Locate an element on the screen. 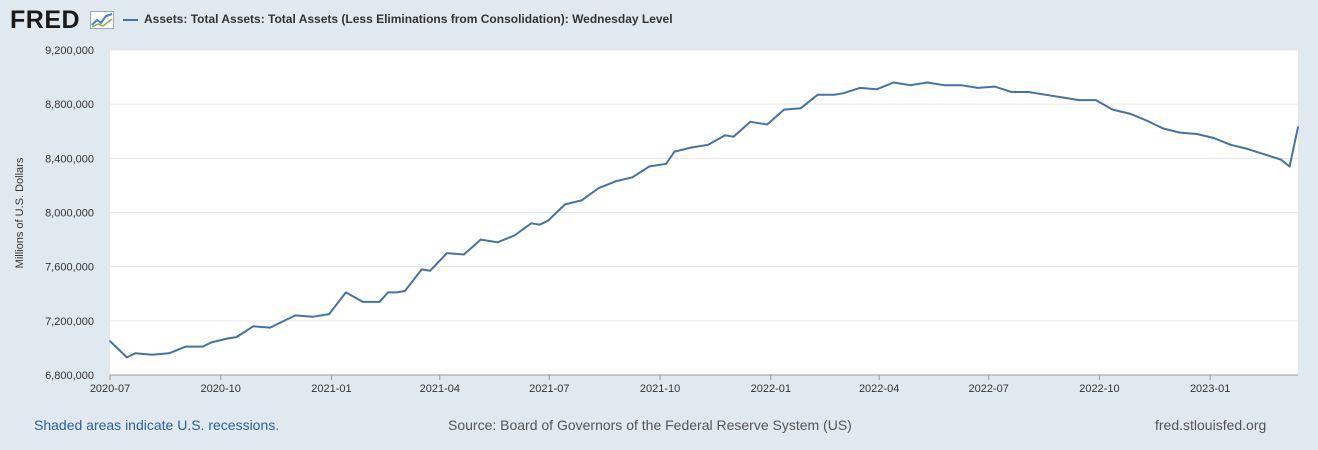  x-tick-label: 2022-10 is located at coordinates (1099, 389).